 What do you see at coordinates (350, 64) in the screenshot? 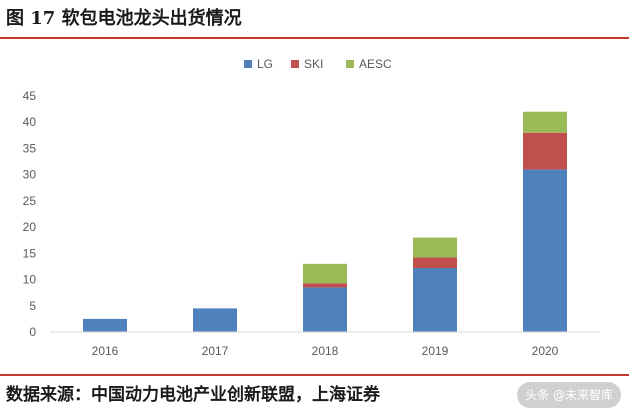
I see `legend-swatch-aesc` at bounding box center [350, 64].